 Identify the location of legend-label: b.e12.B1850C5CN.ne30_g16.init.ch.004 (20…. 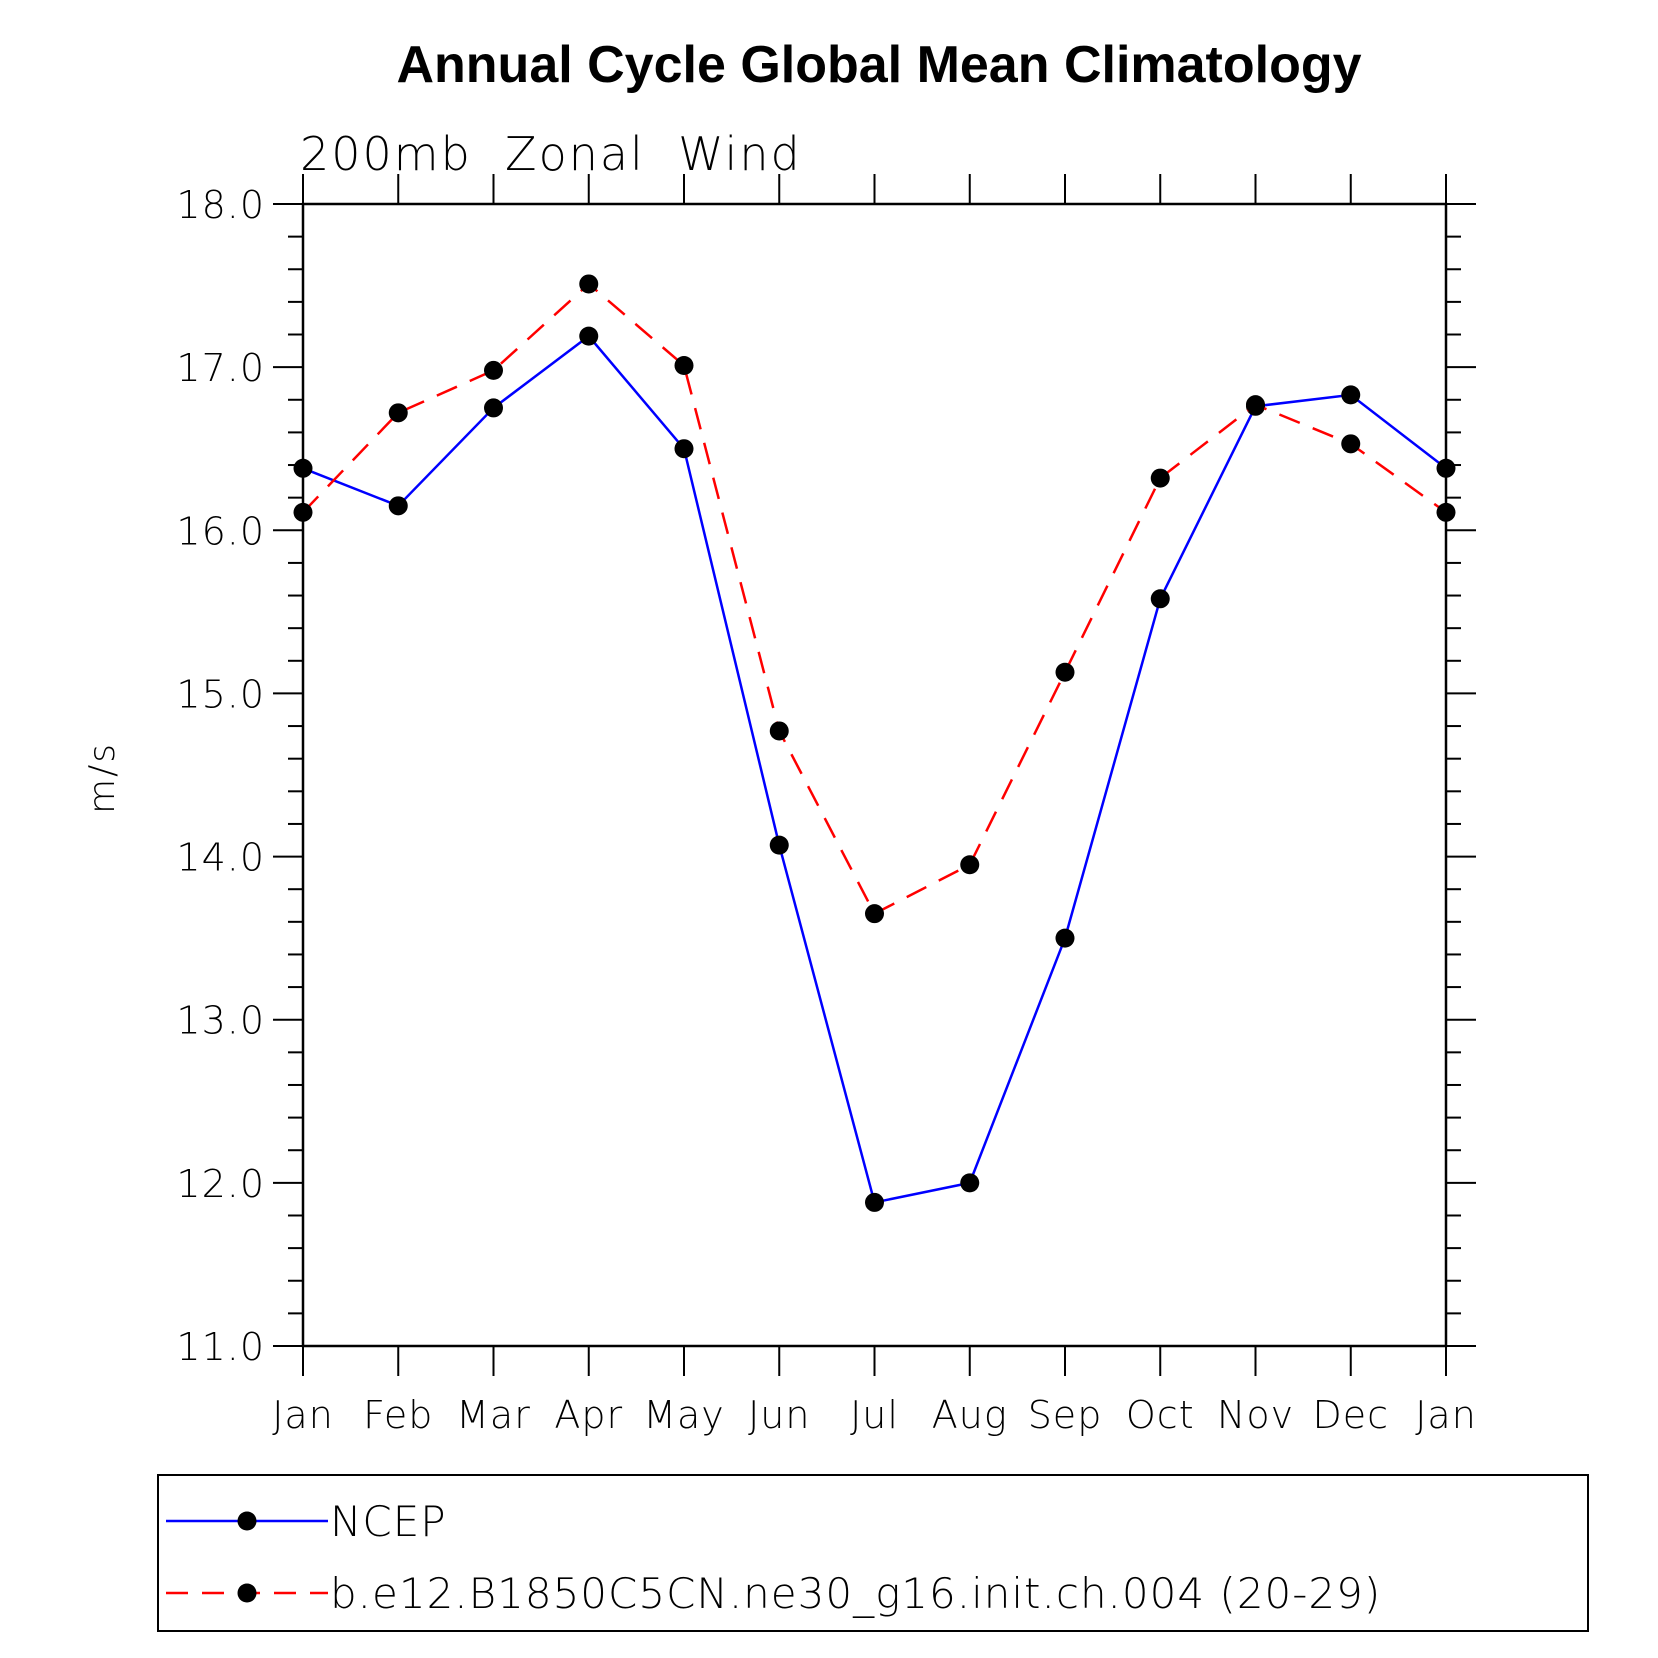
(855, 1593).